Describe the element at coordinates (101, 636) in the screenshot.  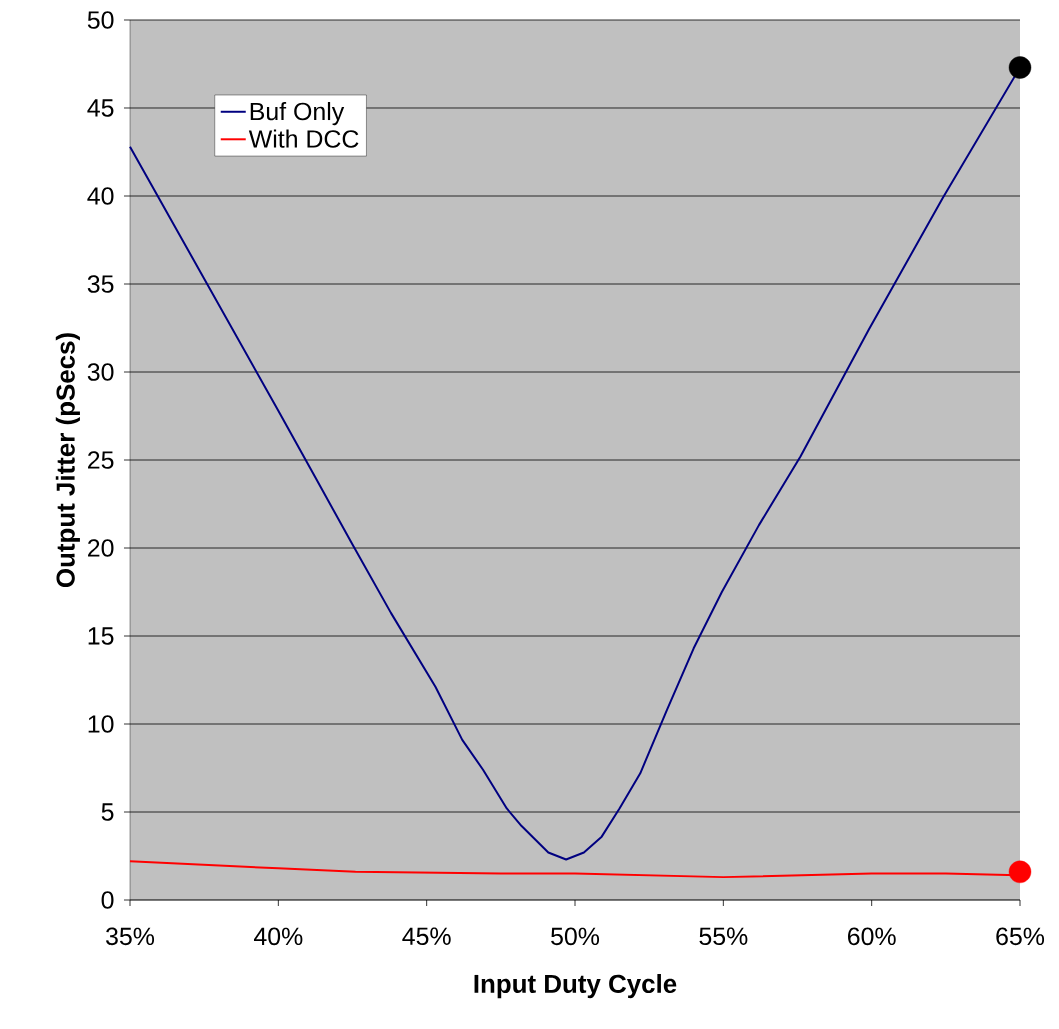
I see `y-tick-label: 15` at that location.